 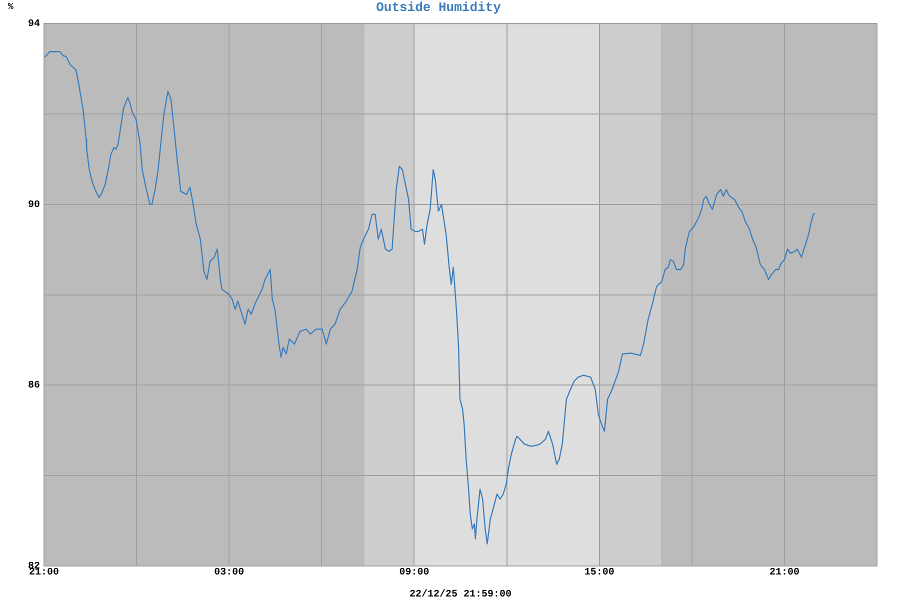 I want to click on x-tick-label: 15:00, so click(x=599, y=573).